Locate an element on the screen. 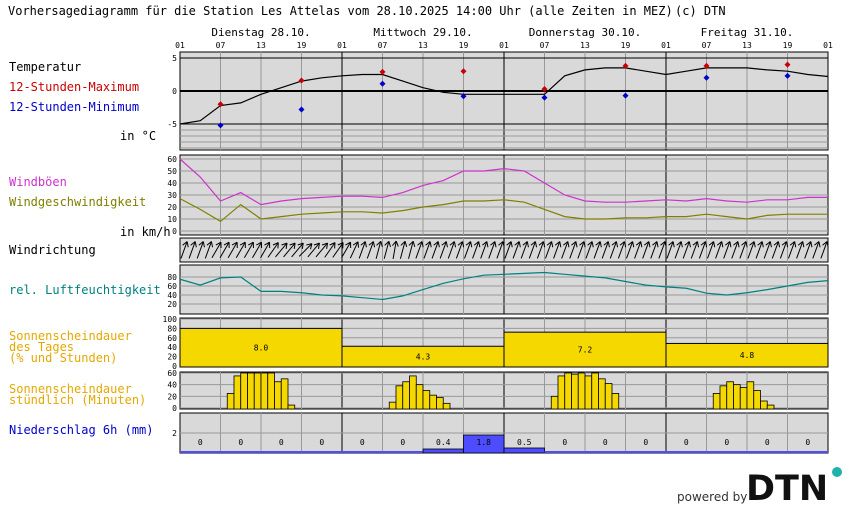  wind-speed-label: Windgeschwindigkeit is located at coordinates (77, 202).